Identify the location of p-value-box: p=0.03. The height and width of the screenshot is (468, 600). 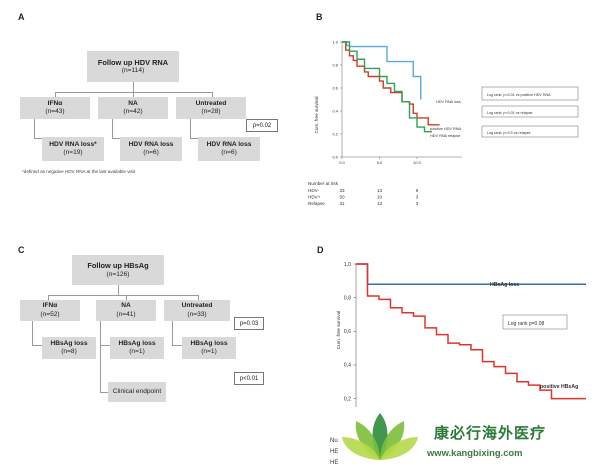
(249, 323).